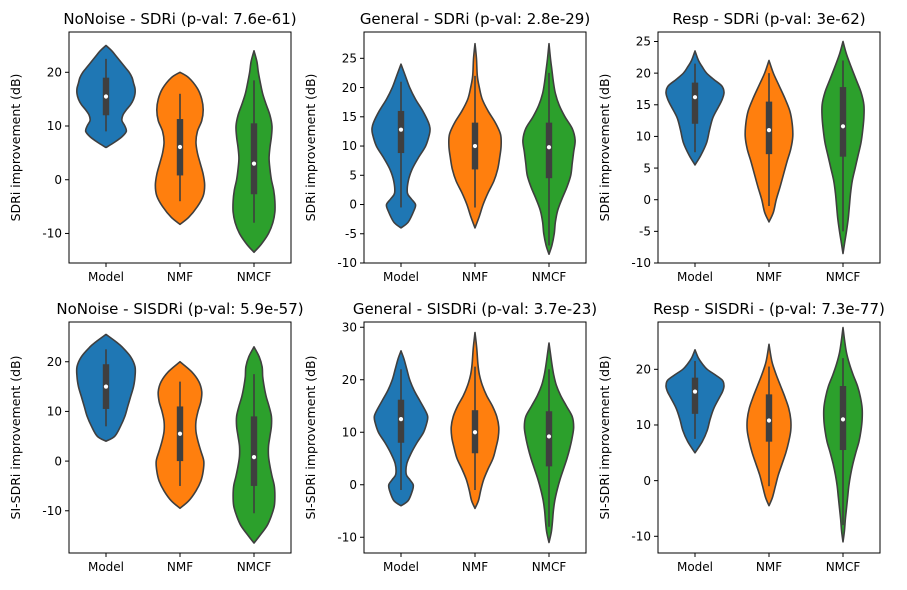 This screenshot has width=907, height=590. I want to click on y-tick-label: 5, so click(353, 175).